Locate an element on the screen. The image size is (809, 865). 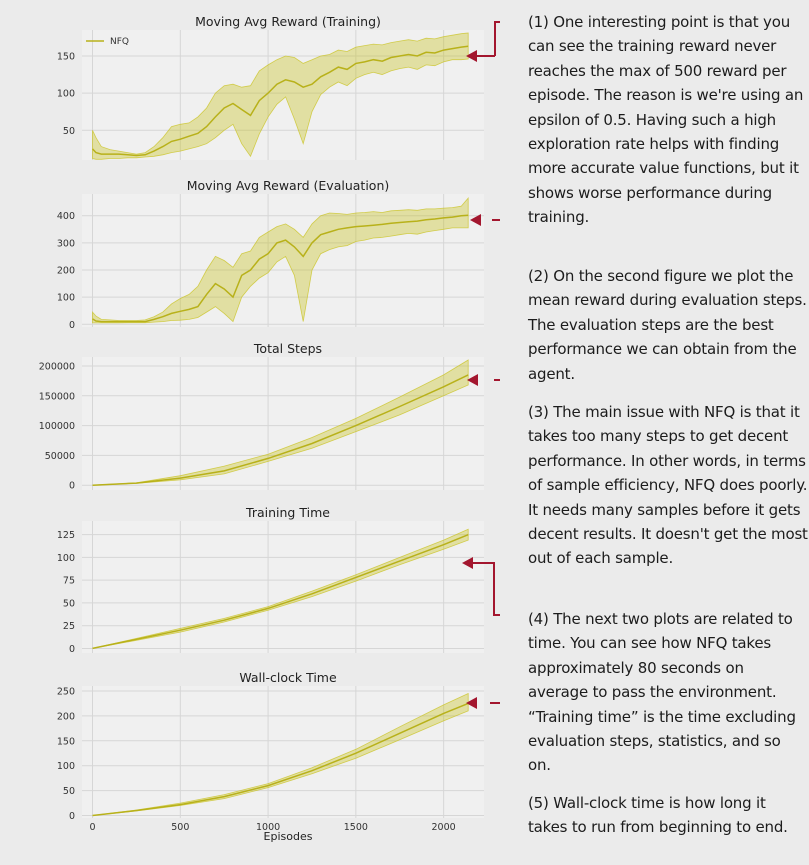
chart-3: 0 50000 100000 150000 200000 Total Steps is located at coordinates (261, 416).